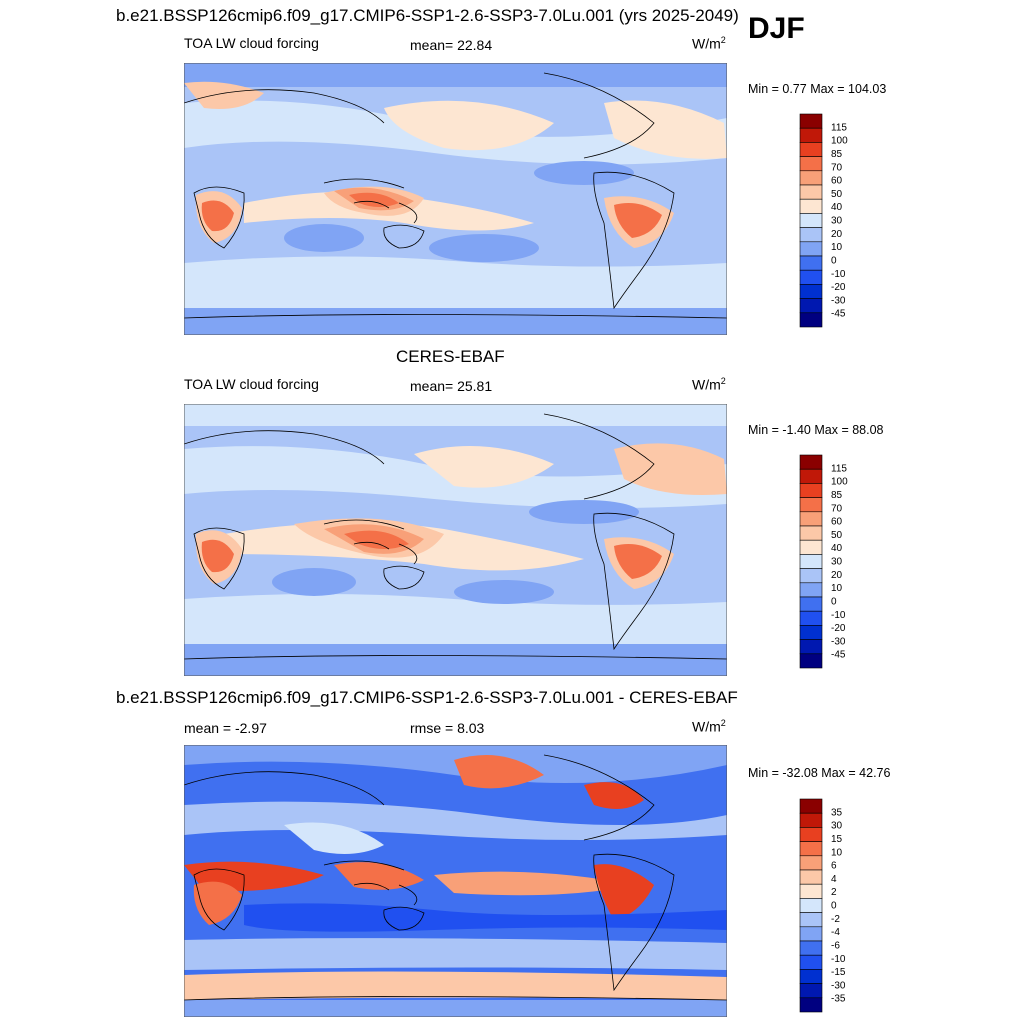  I want to click on season-label: DJF, so click(776, 28).